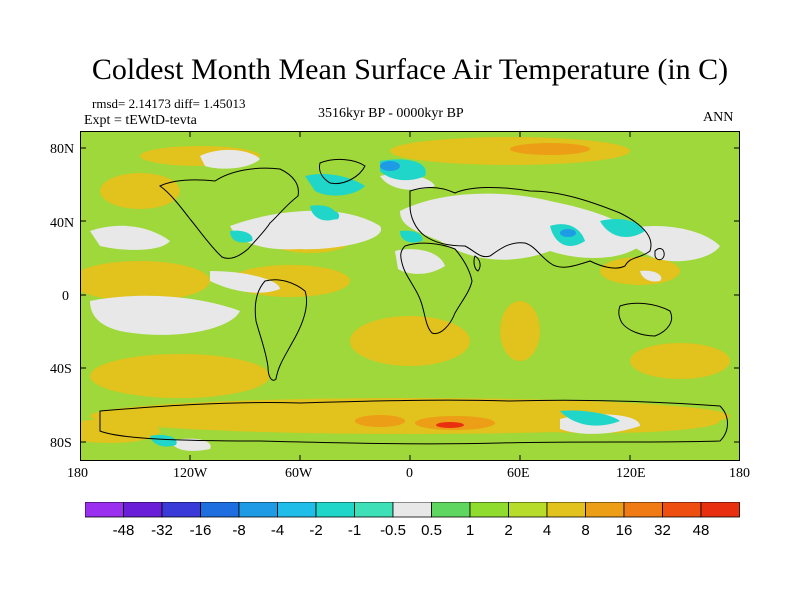  What do you see at coordinates (77, 473) in the screenshot?
I see `lon-label-180w: 180` at bounding box center [77, 473].